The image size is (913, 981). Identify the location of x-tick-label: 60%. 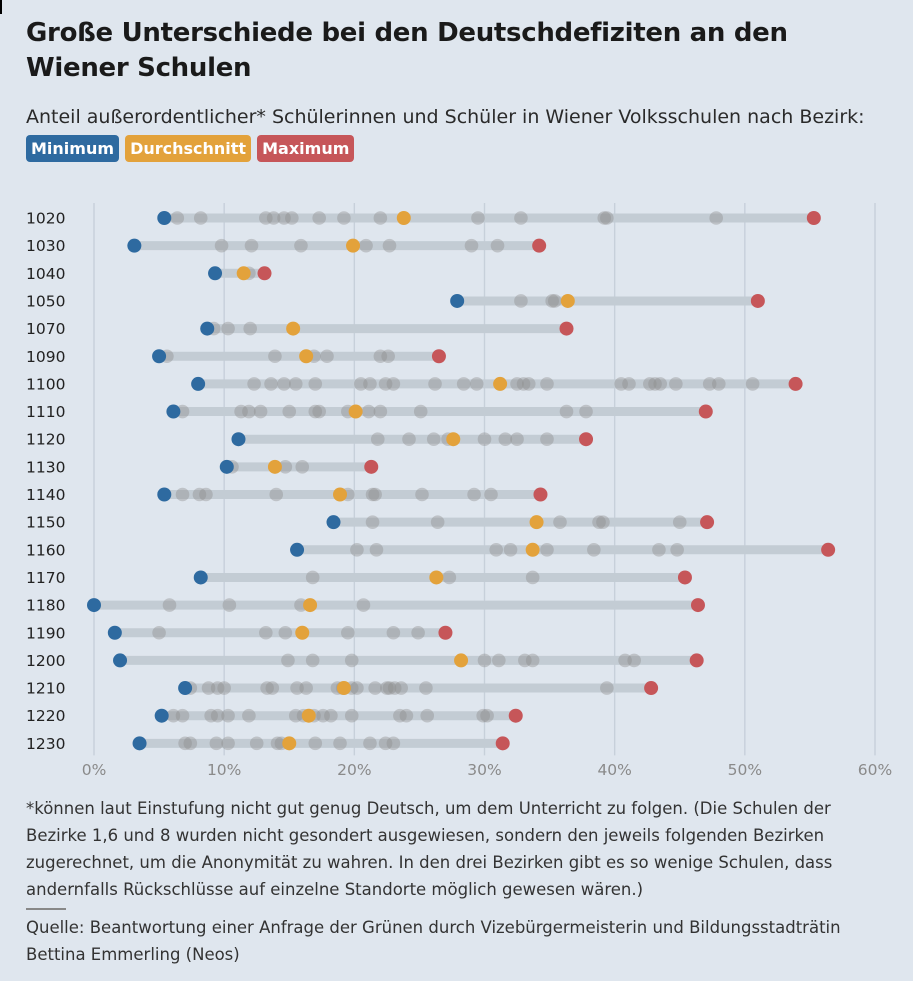
(875, 770).